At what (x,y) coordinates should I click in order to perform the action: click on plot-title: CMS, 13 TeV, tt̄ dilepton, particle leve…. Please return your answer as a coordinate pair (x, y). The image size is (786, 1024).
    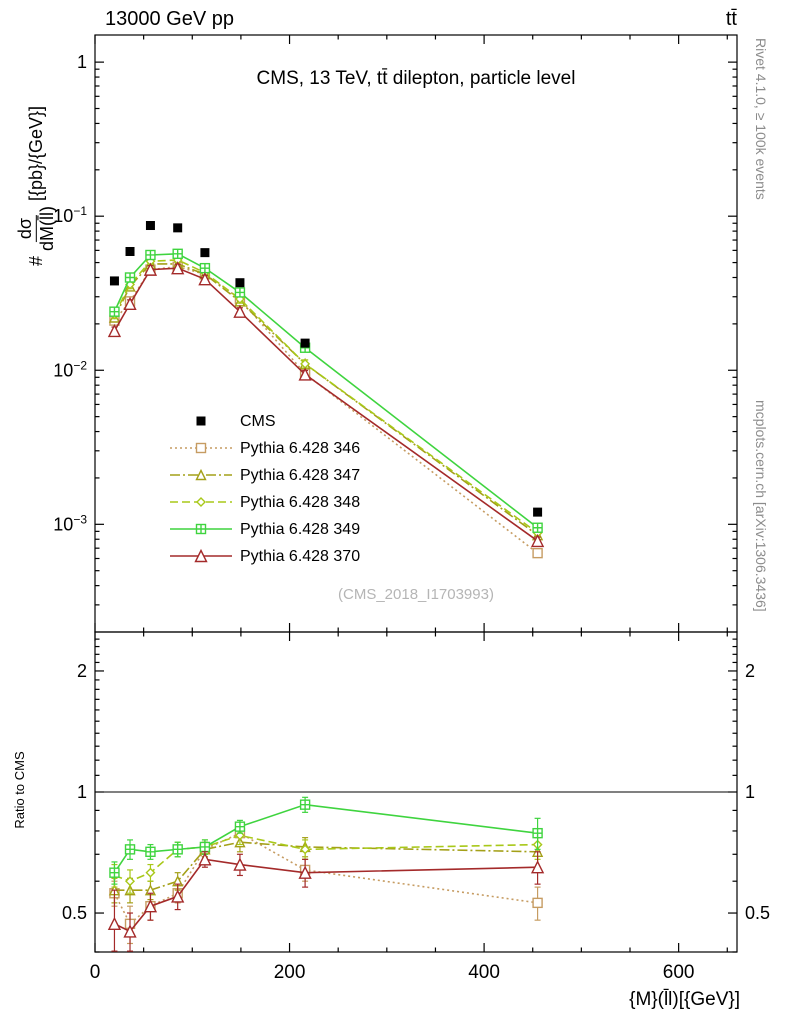
    Looking at the image, I should click on (416, 78).